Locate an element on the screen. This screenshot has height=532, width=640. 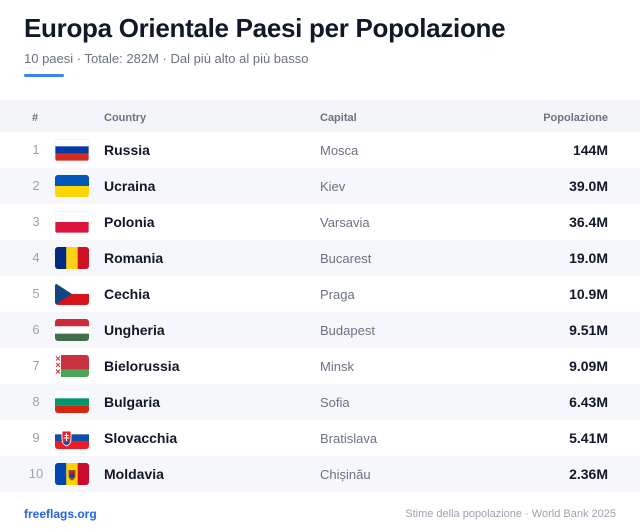
table-row: 6 Ungheria Budapest 9.51M is located at coordinates (320, 330).